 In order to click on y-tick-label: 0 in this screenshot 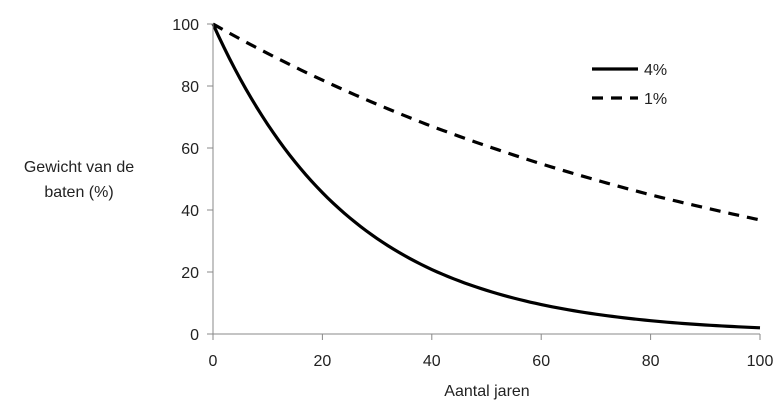, I will do `click(194, 335)`.